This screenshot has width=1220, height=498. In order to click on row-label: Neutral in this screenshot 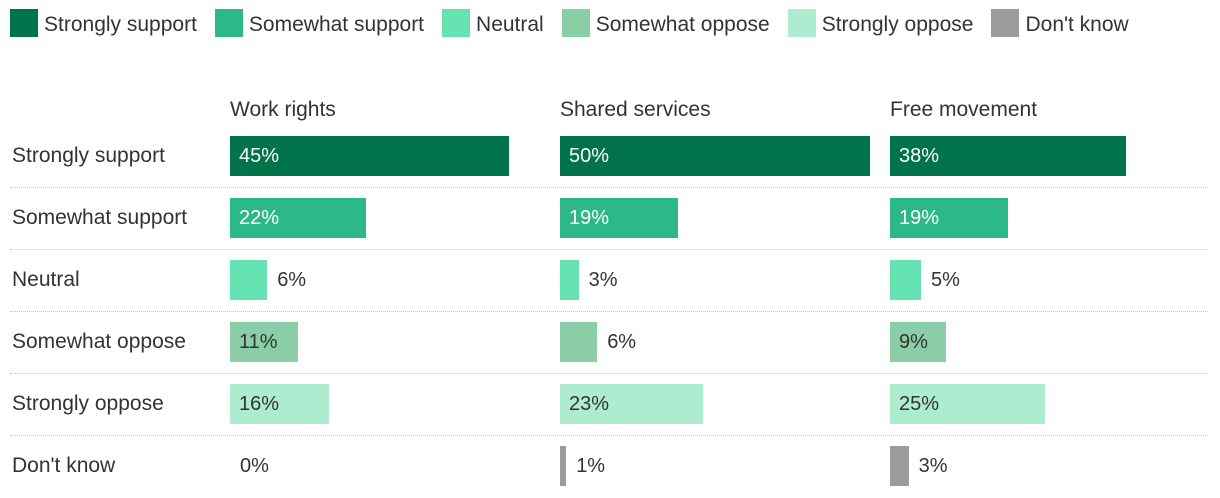, I will do `click(46, 279)`.